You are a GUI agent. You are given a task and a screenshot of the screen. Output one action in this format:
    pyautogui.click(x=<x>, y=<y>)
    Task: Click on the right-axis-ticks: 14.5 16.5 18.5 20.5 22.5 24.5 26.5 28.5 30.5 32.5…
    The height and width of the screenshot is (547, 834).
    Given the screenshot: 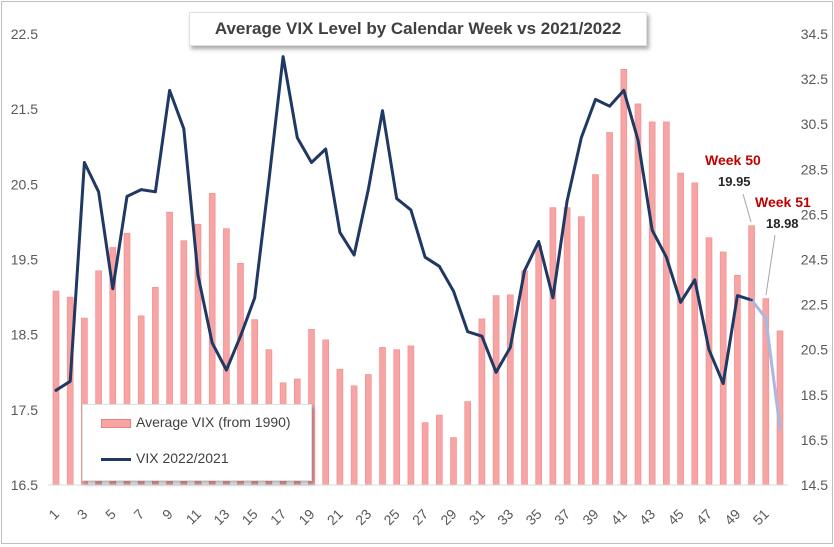 What is the action you would take?
    pyautogui.click(x=814, y=259)
    